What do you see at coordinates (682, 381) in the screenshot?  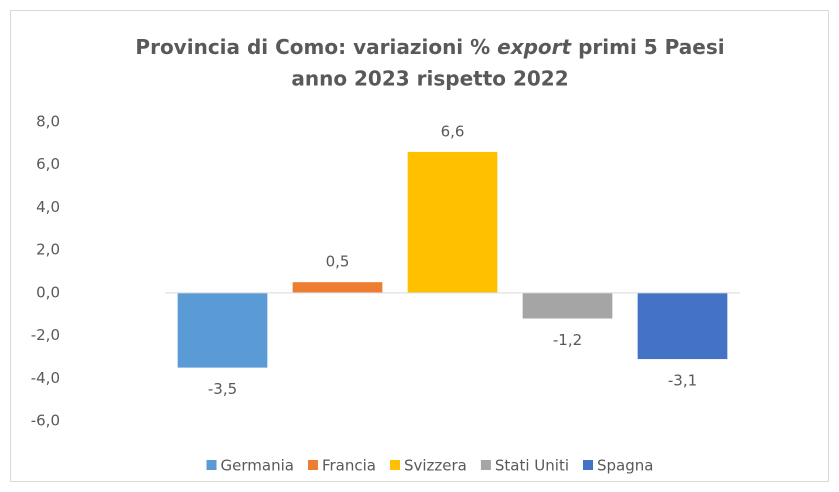 I see `value-label: -3,1` at bounding box center [682, 381].